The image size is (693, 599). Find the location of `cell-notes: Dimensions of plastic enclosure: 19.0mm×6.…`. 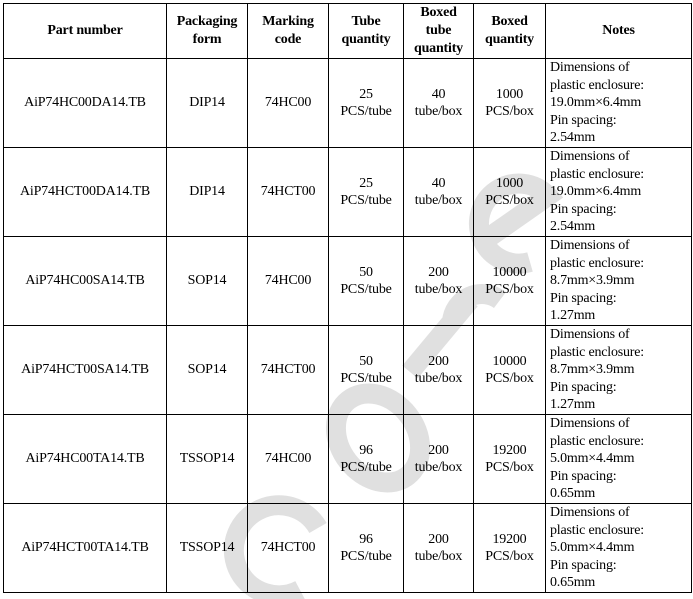

cell-notes: Dimensions of plastic enclosure: 19.0mm×6.… is located at coordinates (618, 103).